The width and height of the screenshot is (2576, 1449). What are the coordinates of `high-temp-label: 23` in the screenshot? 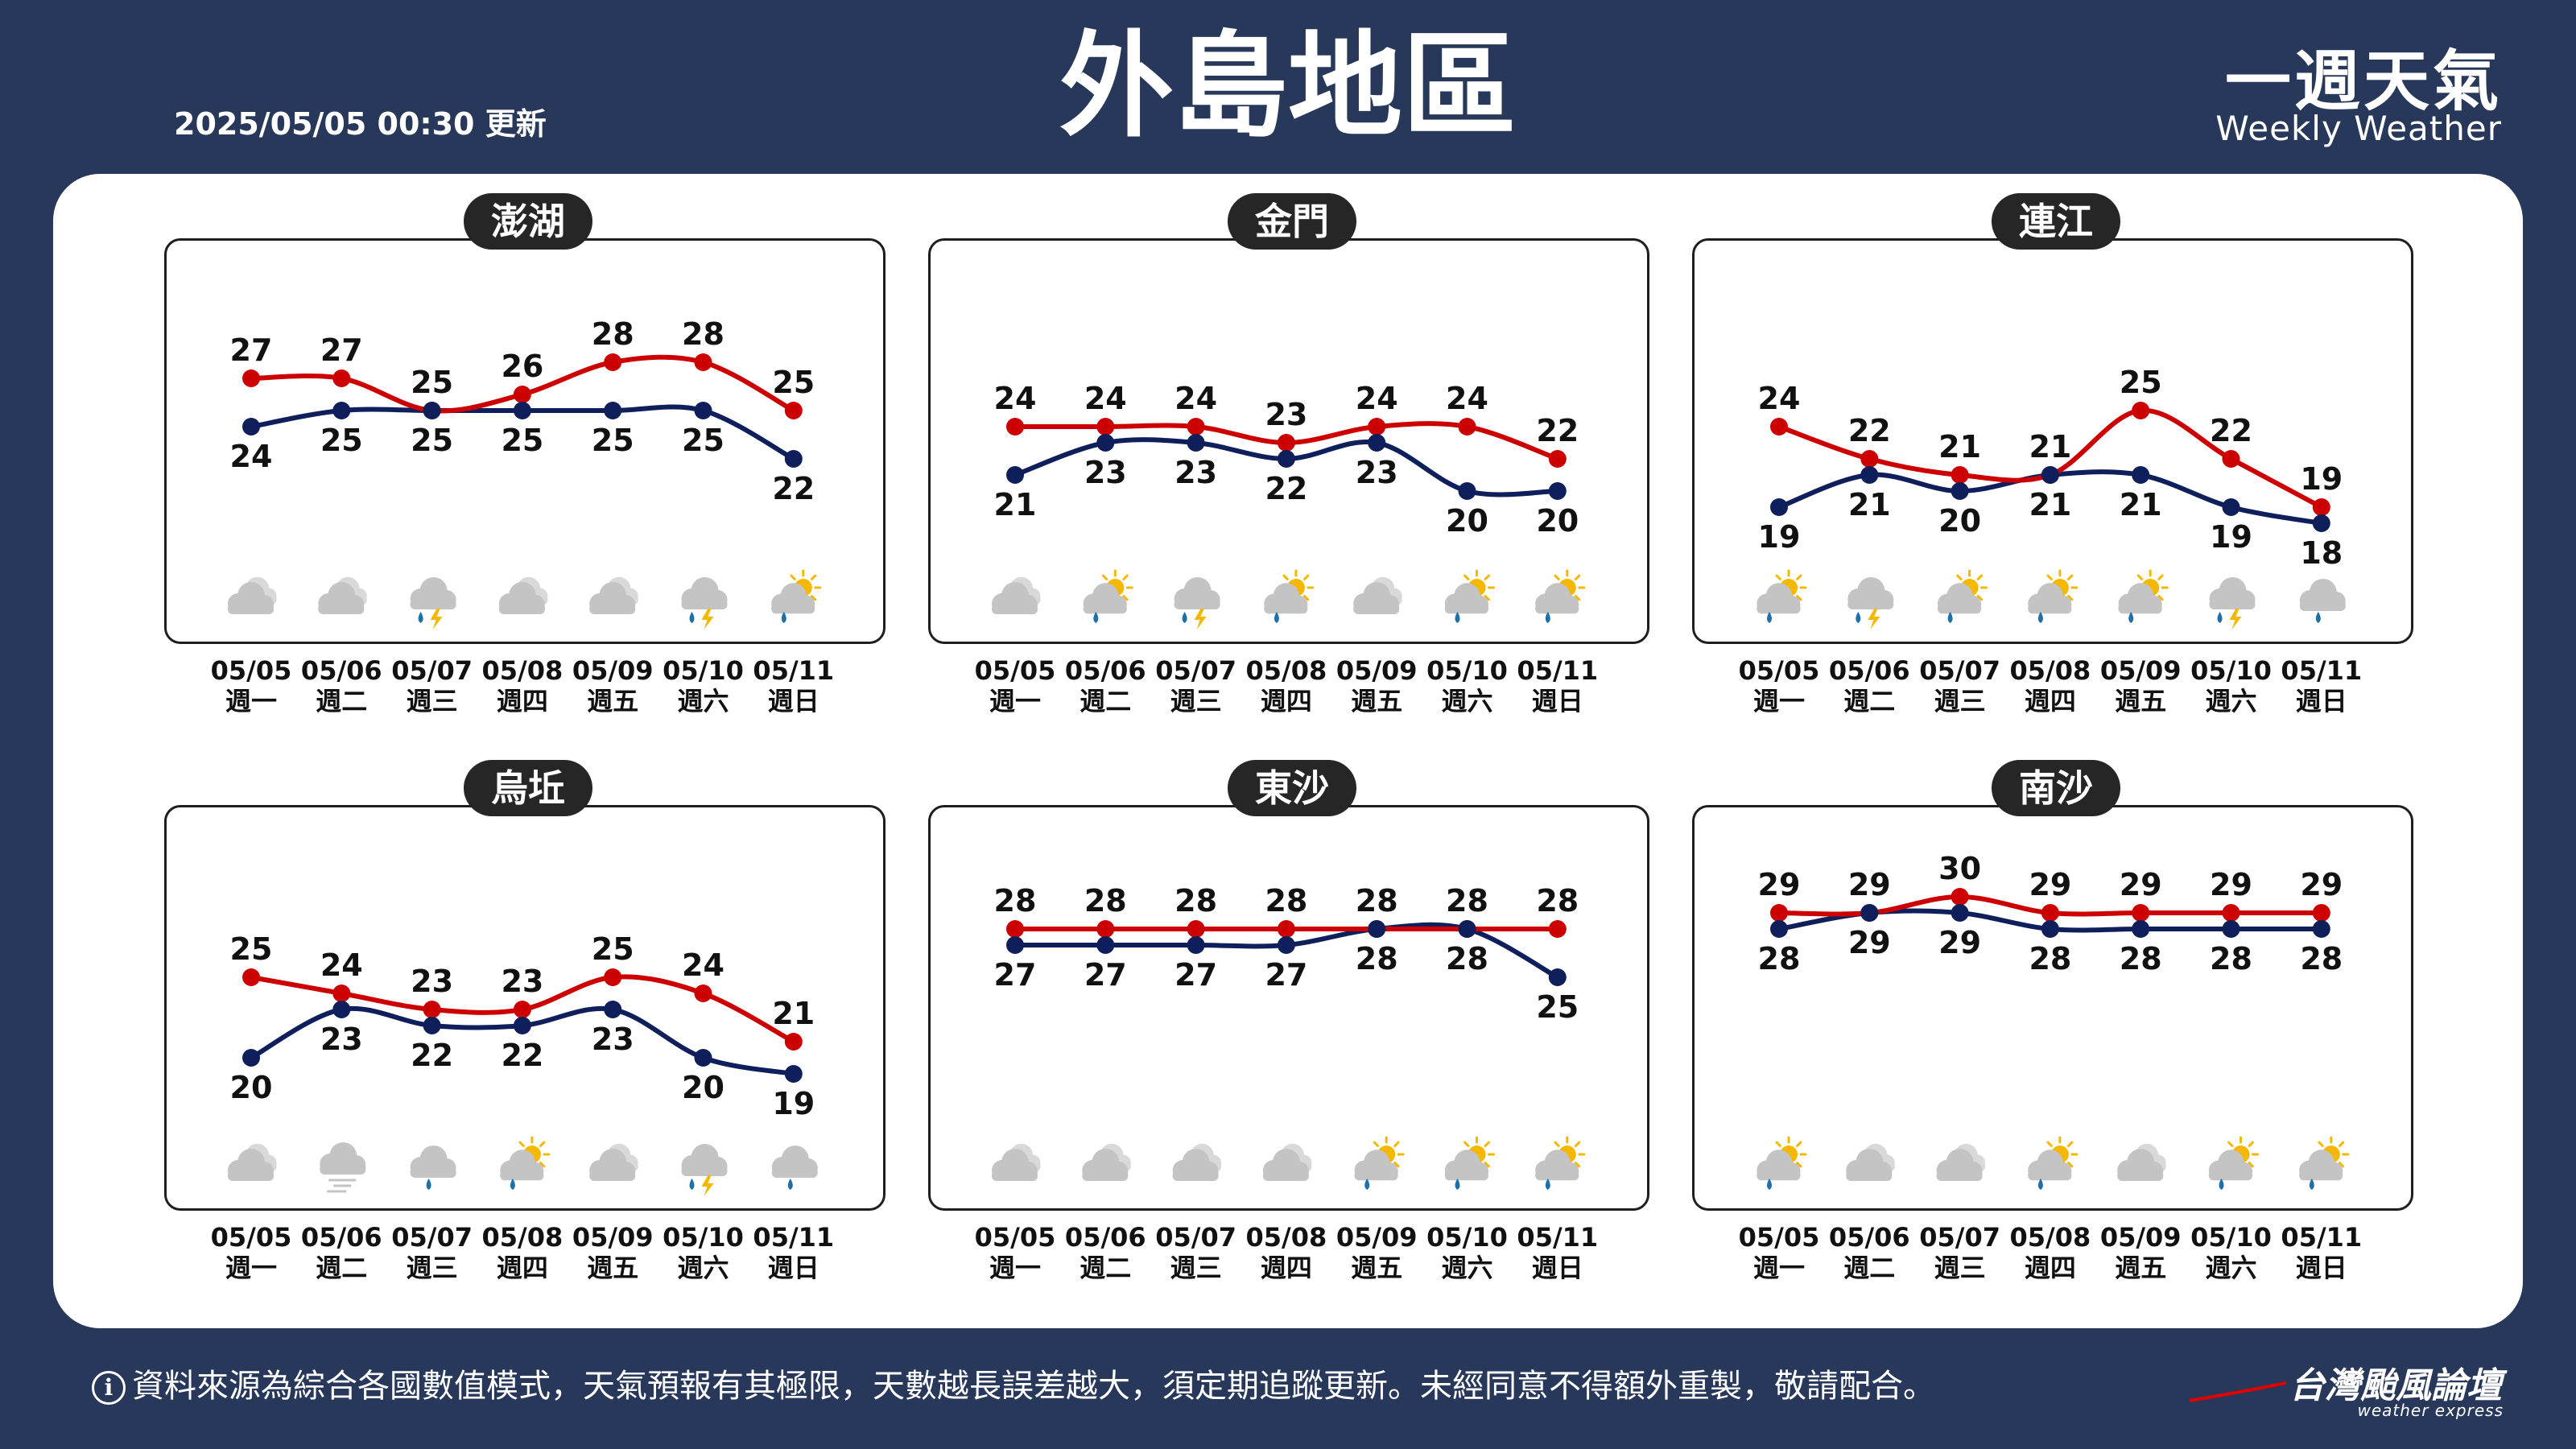 It's located at (432, 981).